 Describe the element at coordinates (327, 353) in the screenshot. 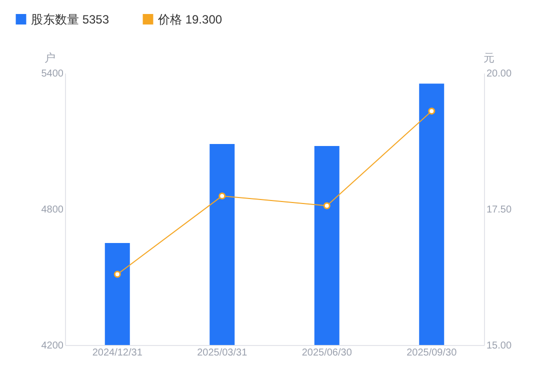

I see `x-tick-label: 2025/06/30` at that location.